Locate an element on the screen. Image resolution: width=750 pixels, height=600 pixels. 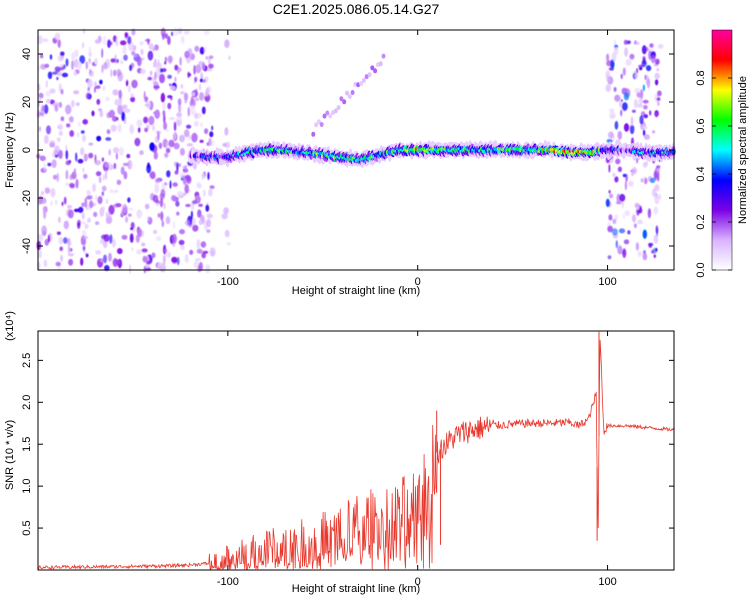
colorbar-tick-label: 0.8 is located at coordinates (701, 77).